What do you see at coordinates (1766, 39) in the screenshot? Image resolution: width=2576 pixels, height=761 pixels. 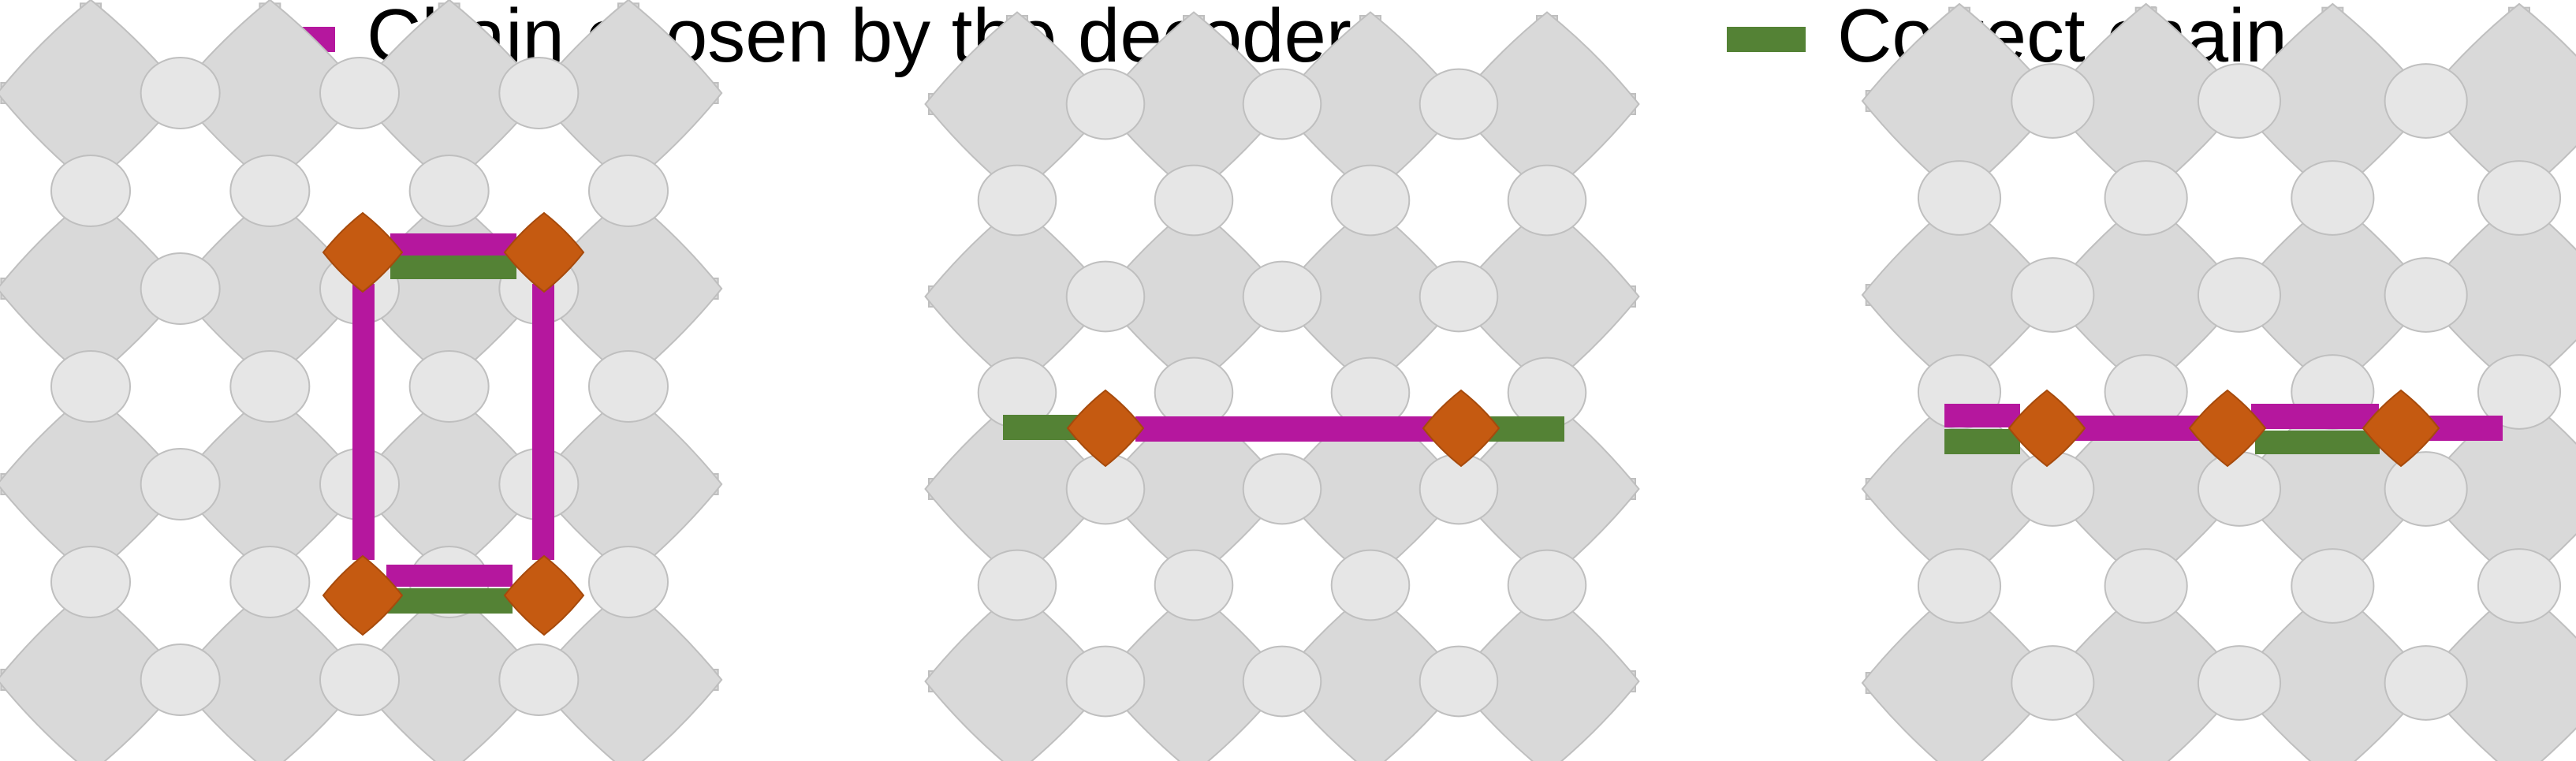 I see `legend-correct-swatch` at bounding box center [1766, 39].